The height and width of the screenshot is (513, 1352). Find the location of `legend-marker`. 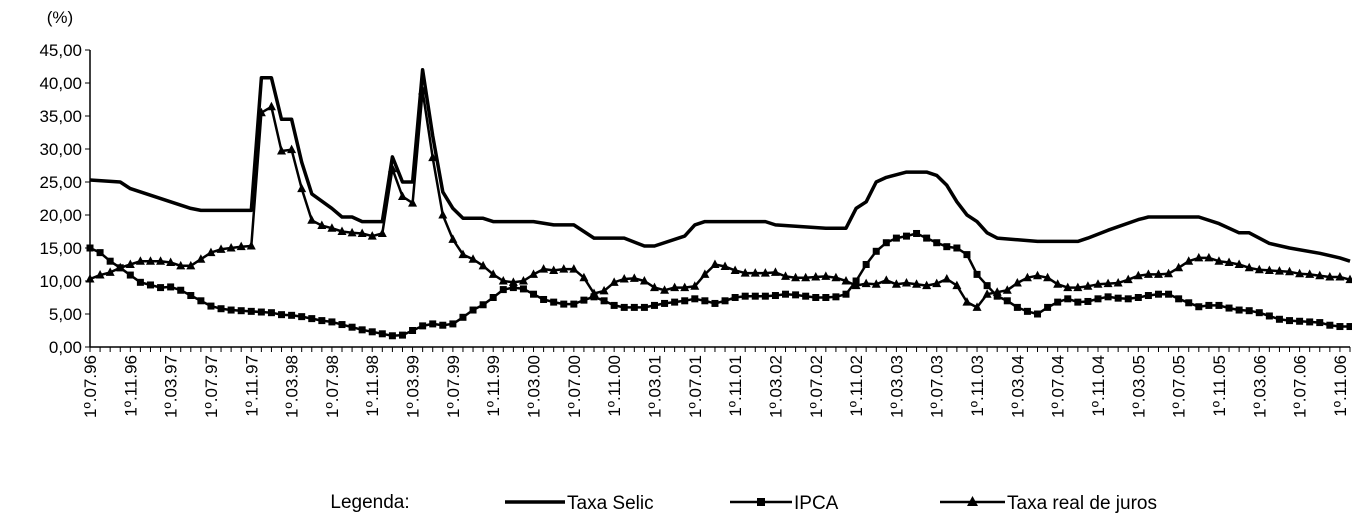

legend-marker is located at coordinates (761, 502).